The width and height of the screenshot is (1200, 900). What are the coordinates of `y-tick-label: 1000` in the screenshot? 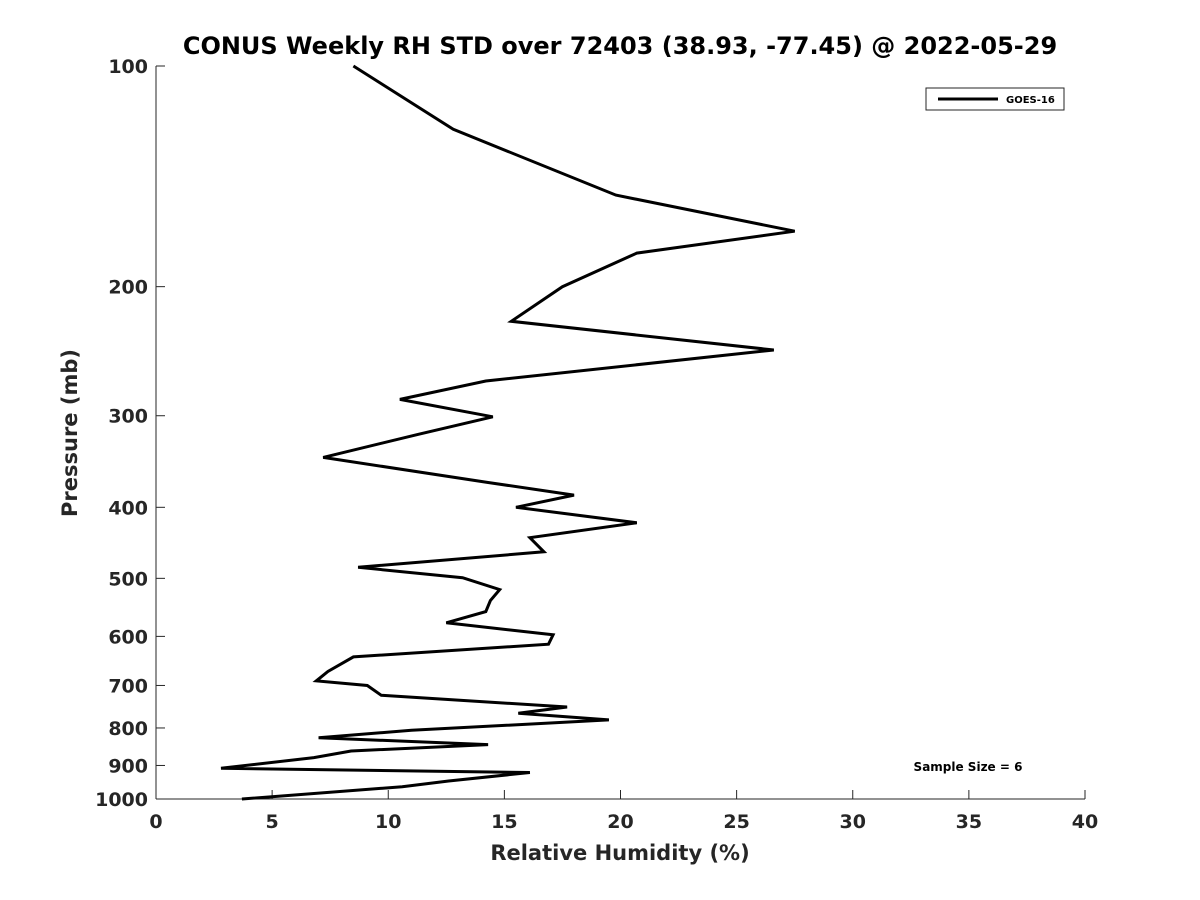 It's located at (121, 800).